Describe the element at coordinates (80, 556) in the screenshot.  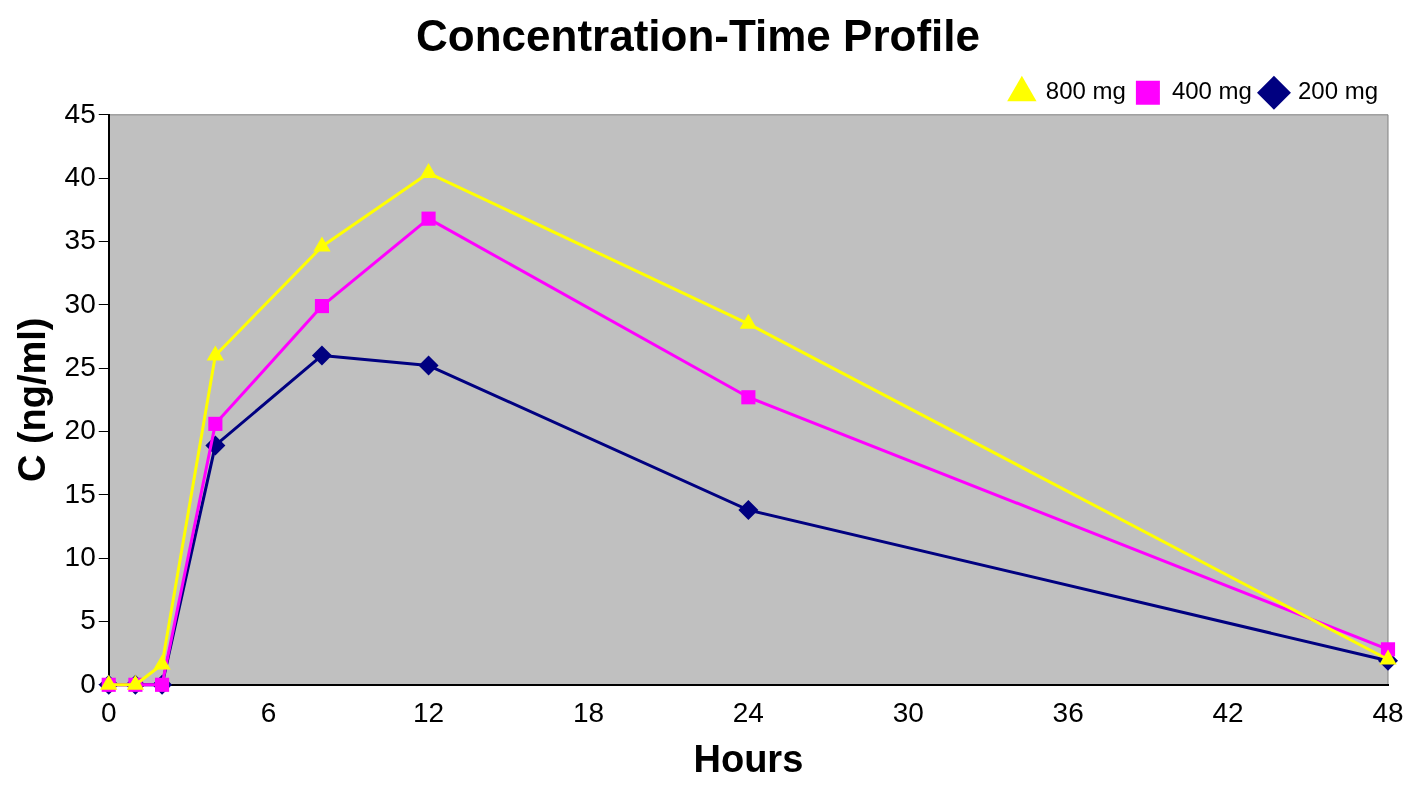
I see `y-tick-label: 10` at that location.